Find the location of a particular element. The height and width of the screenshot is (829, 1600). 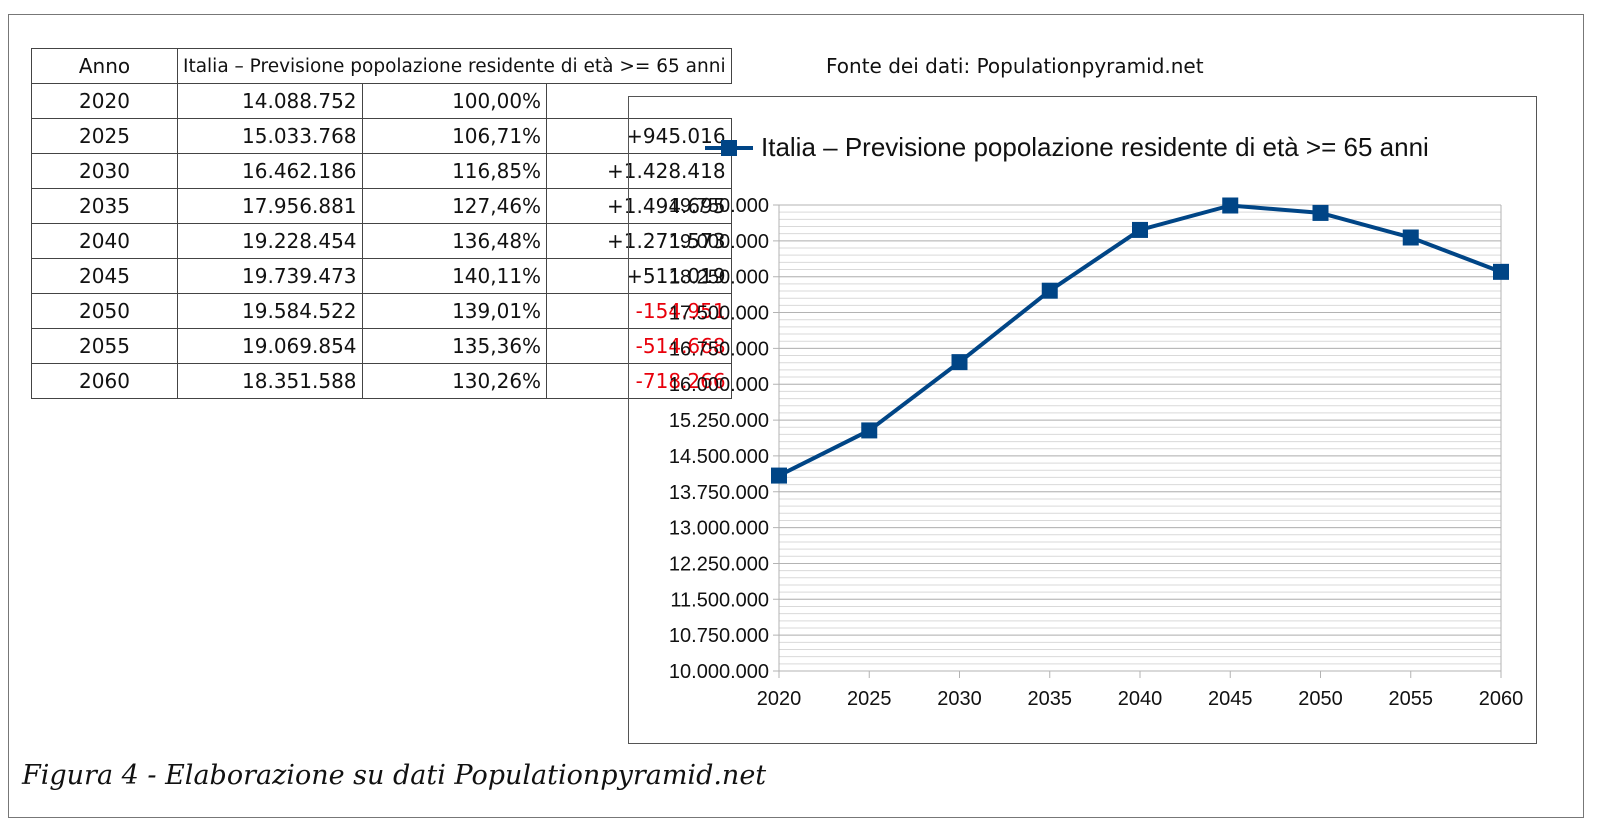

percent-cell: 127,46% is located at coordinates (454, 206).